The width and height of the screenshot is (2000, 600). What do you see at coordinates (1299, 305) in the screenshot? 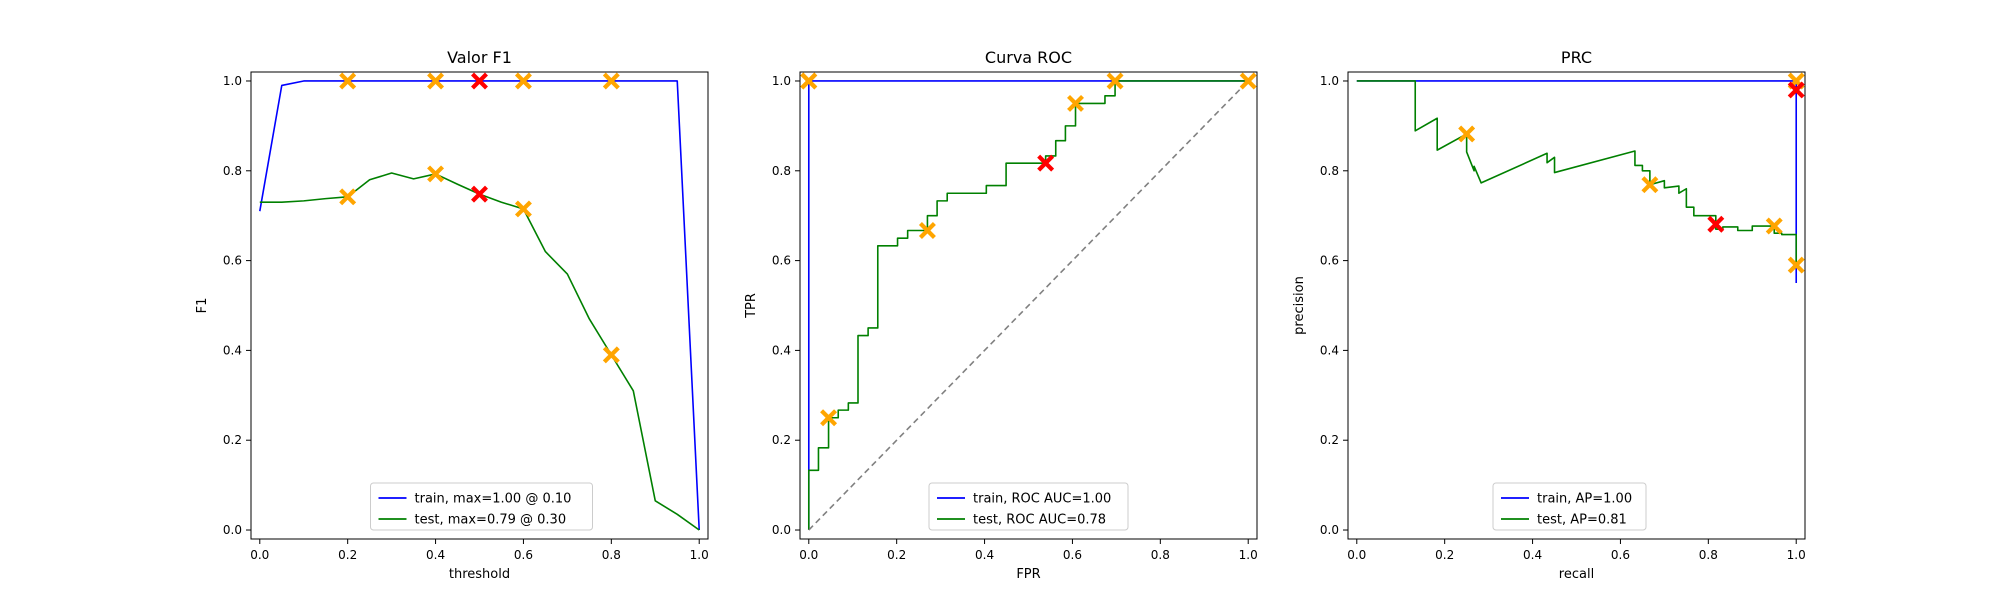
I see `y-axis-label: precision` at bounding box center [1299, 305].